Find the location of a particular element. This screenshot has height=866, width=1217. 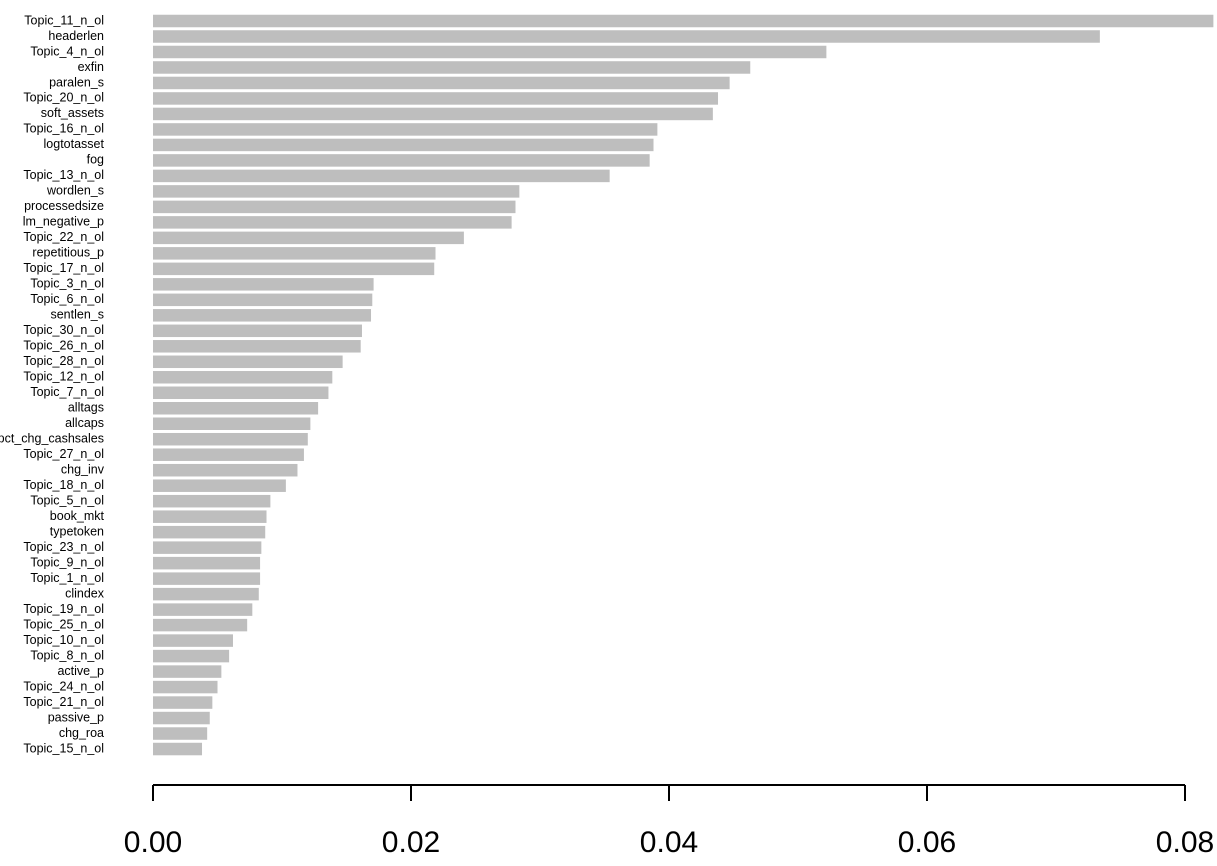

y-tick-label: processedsize is located at coordinates (64, 206).